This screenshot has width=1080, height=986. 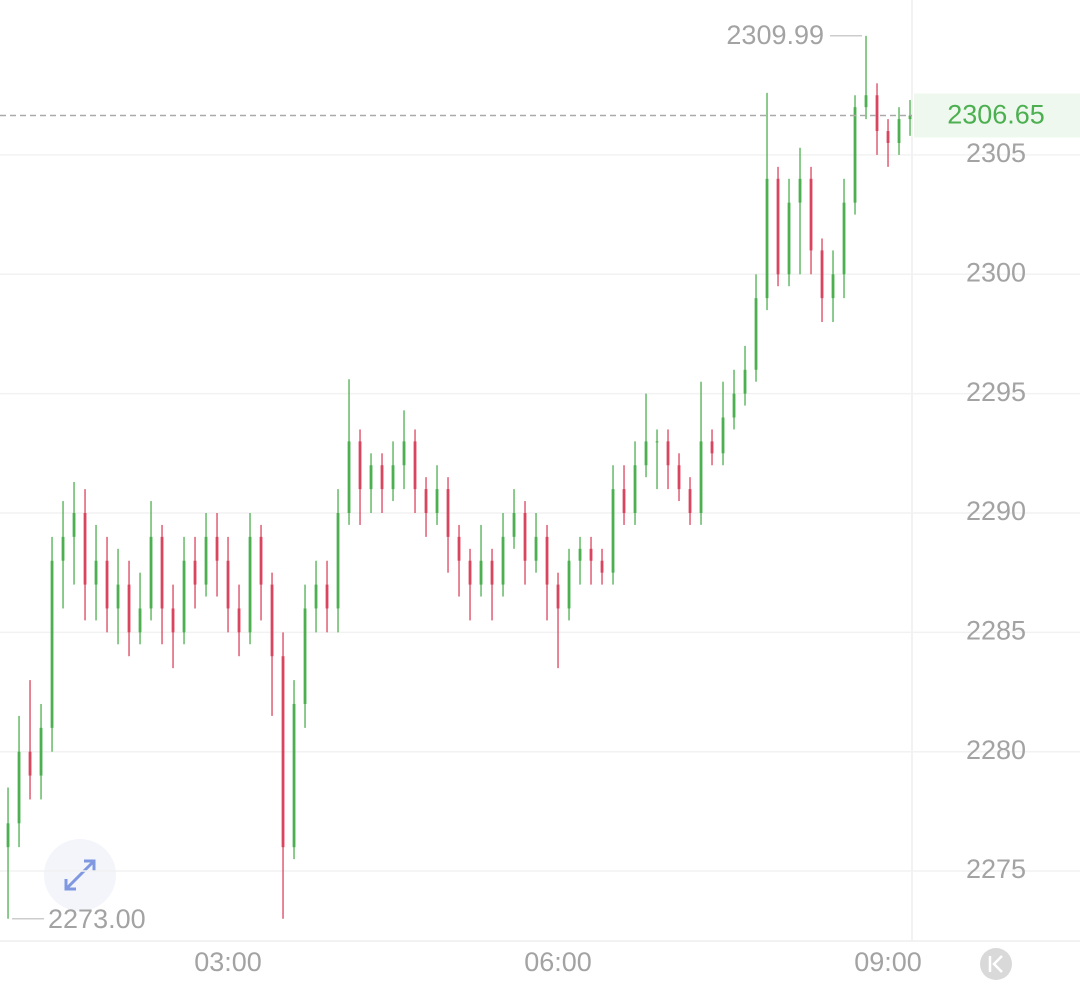 I want to click on last-price-label: 2306.65, so click(x=996, y=115).